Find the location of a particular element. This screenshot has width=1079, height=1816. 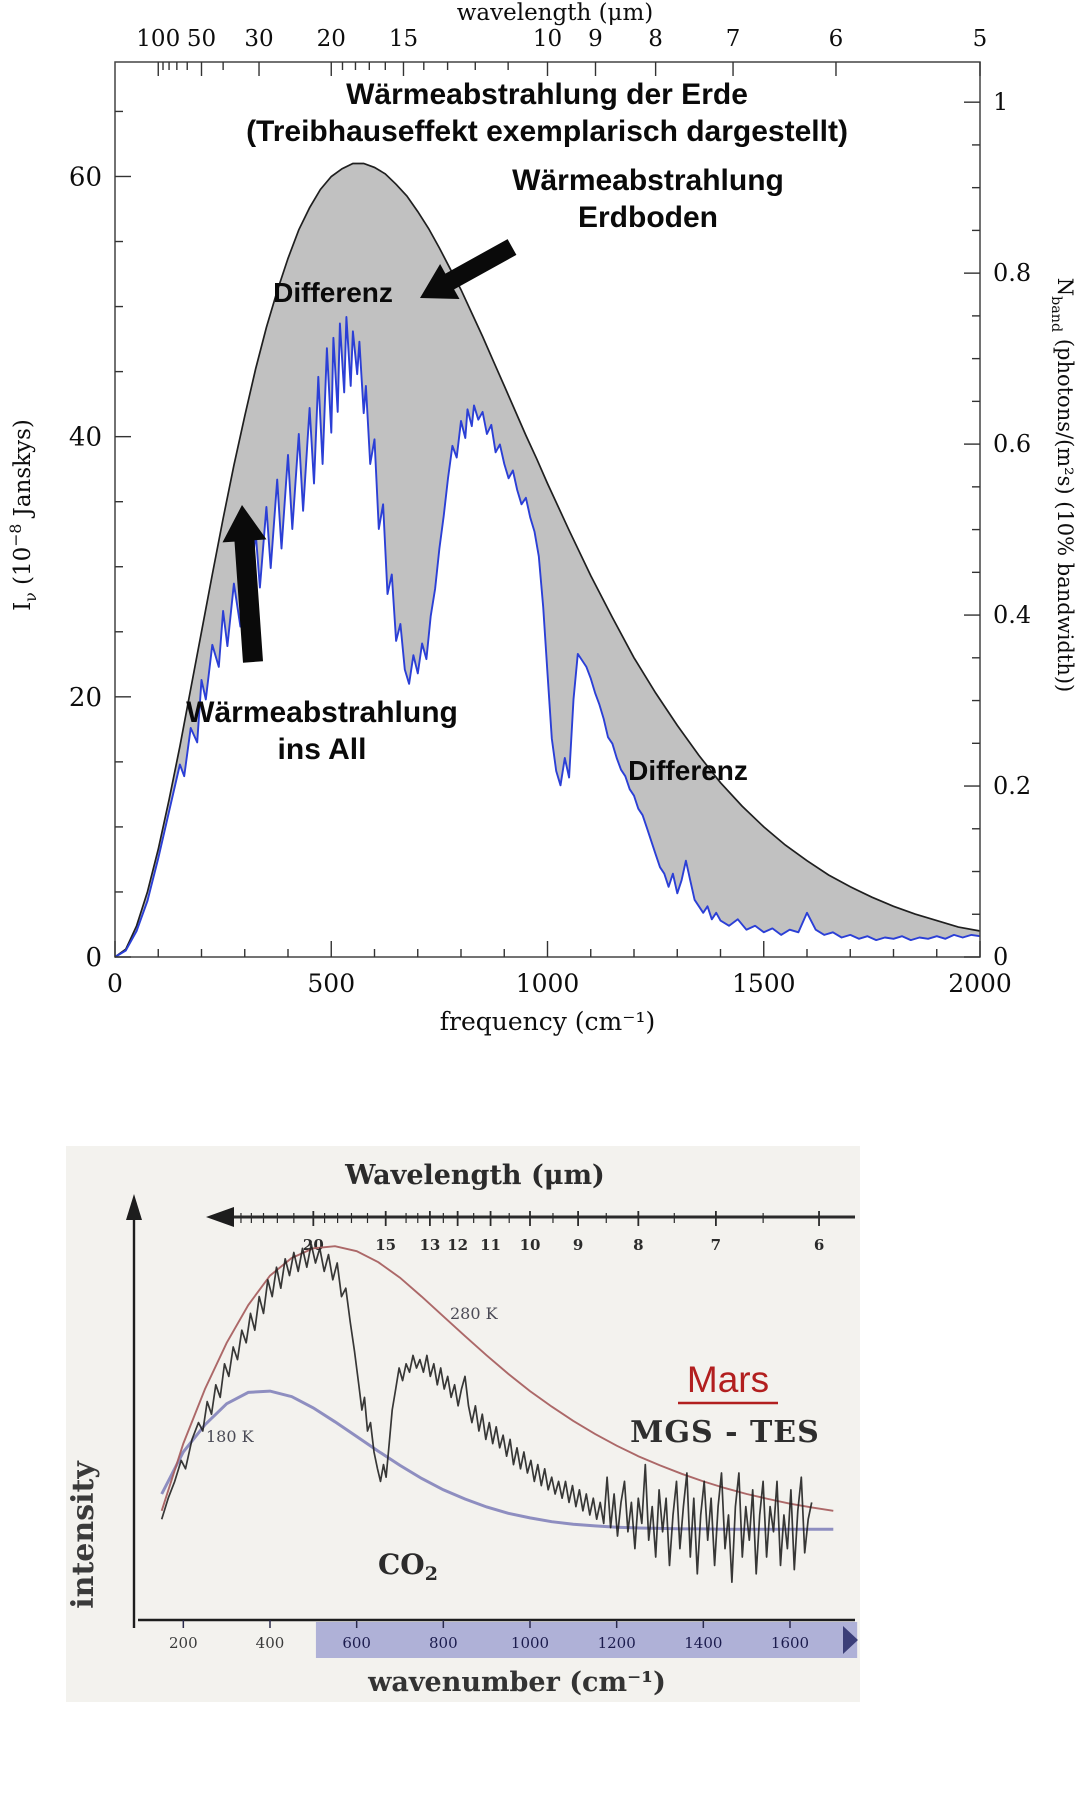

mars-top-axis-title: Wavelength (μm) is located at coordinates (474, 1175).